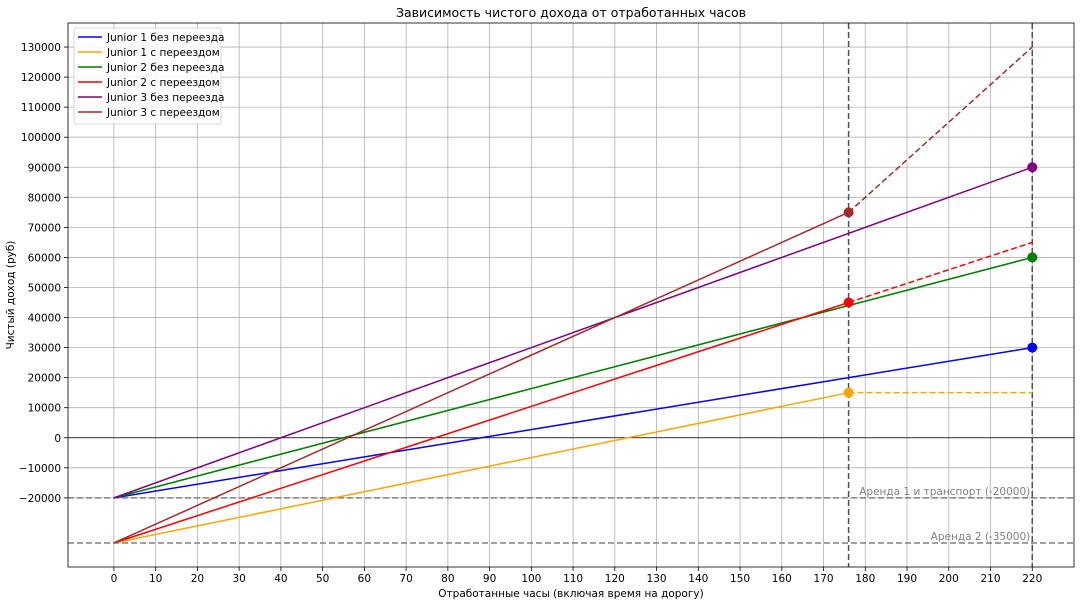 This screenshot has width=1080, height=605. I want to click on x-tick-label: 20, so click(197, 579).